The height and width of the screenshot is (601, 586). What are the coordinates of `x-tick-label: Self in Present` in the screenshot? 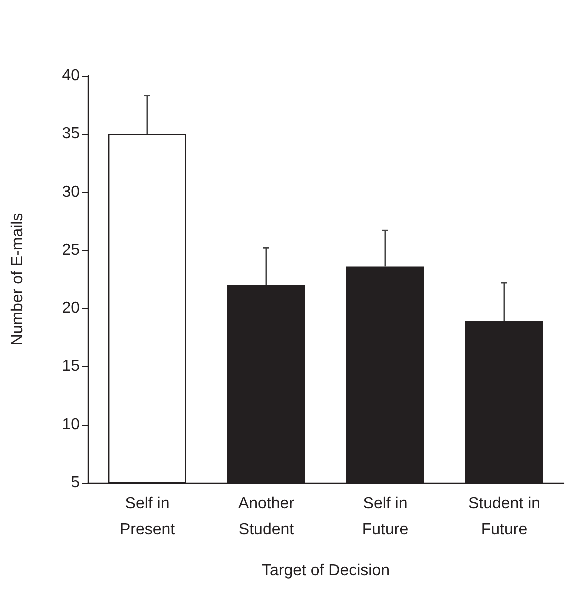 It's located at (148, 517).